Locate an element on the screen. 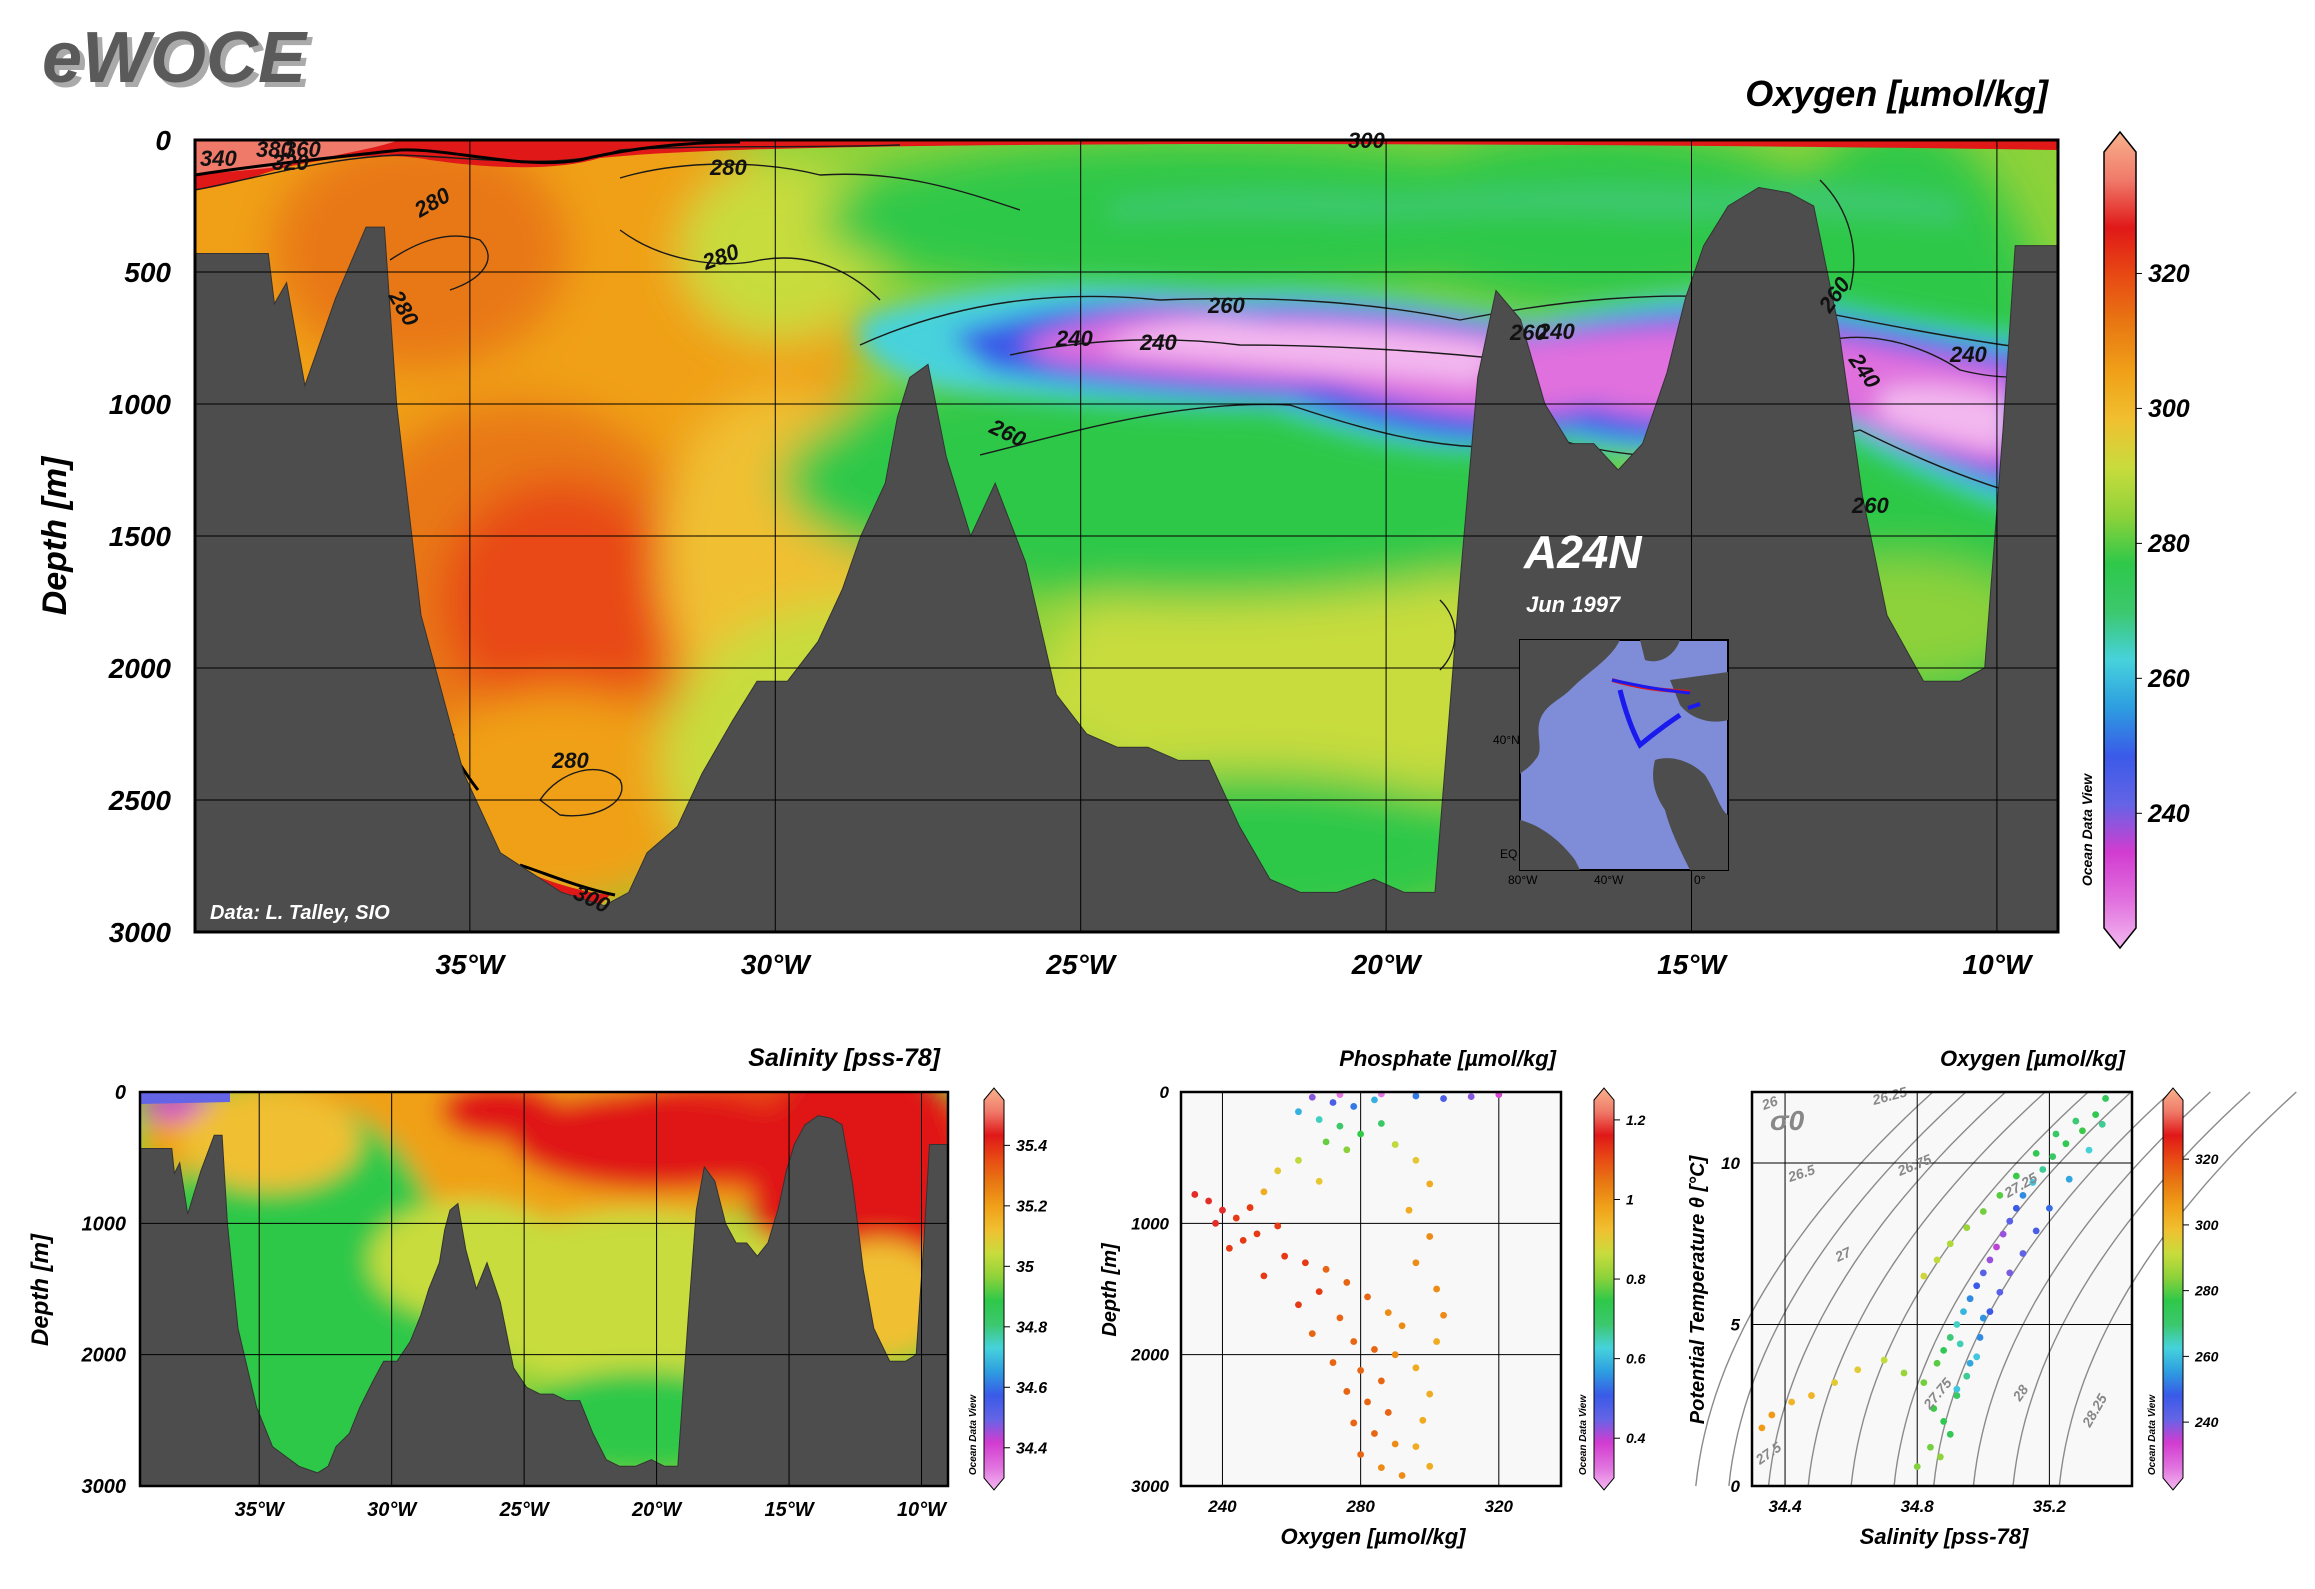 This screenshot has width=2315, height=1589. colorbar-tick-label: 300 is located at coordinates (2169, 409).